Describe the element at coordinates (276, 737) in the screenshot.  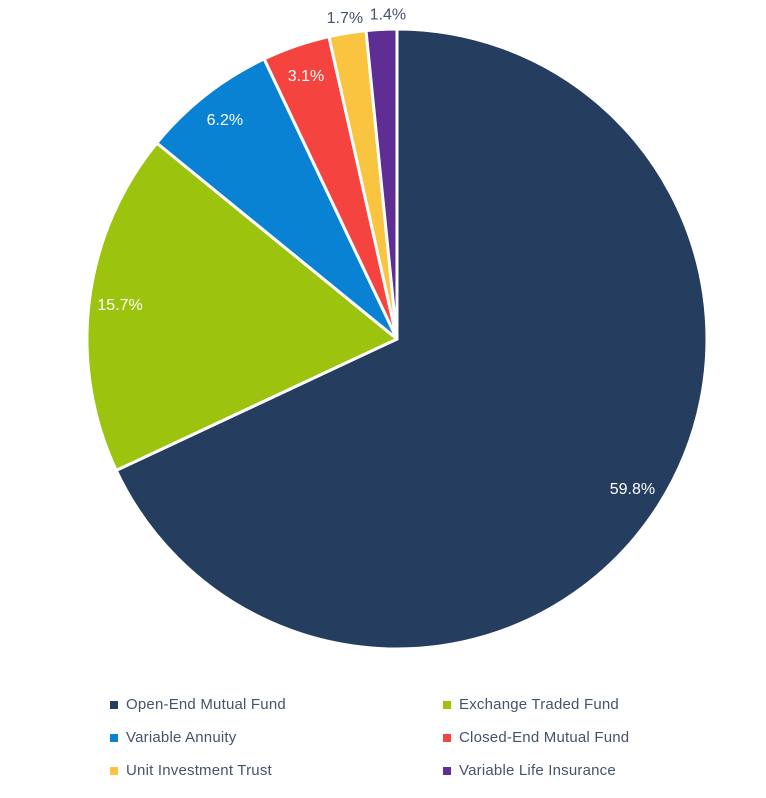
I see `legend-item-variable-annuity: Variable Annuity` at that location.